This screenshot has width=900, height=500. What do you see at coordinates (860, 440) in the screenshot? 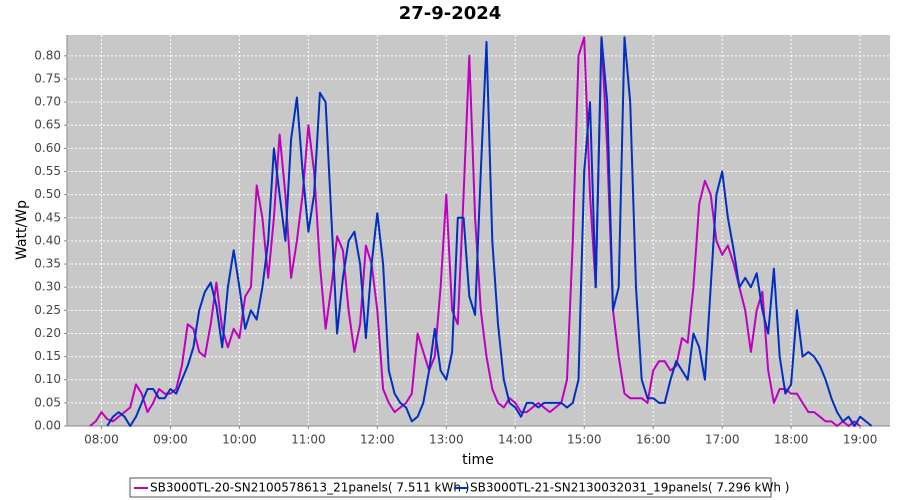
I see `x-tick-label: 19:00` at bounding box center [860, 440].